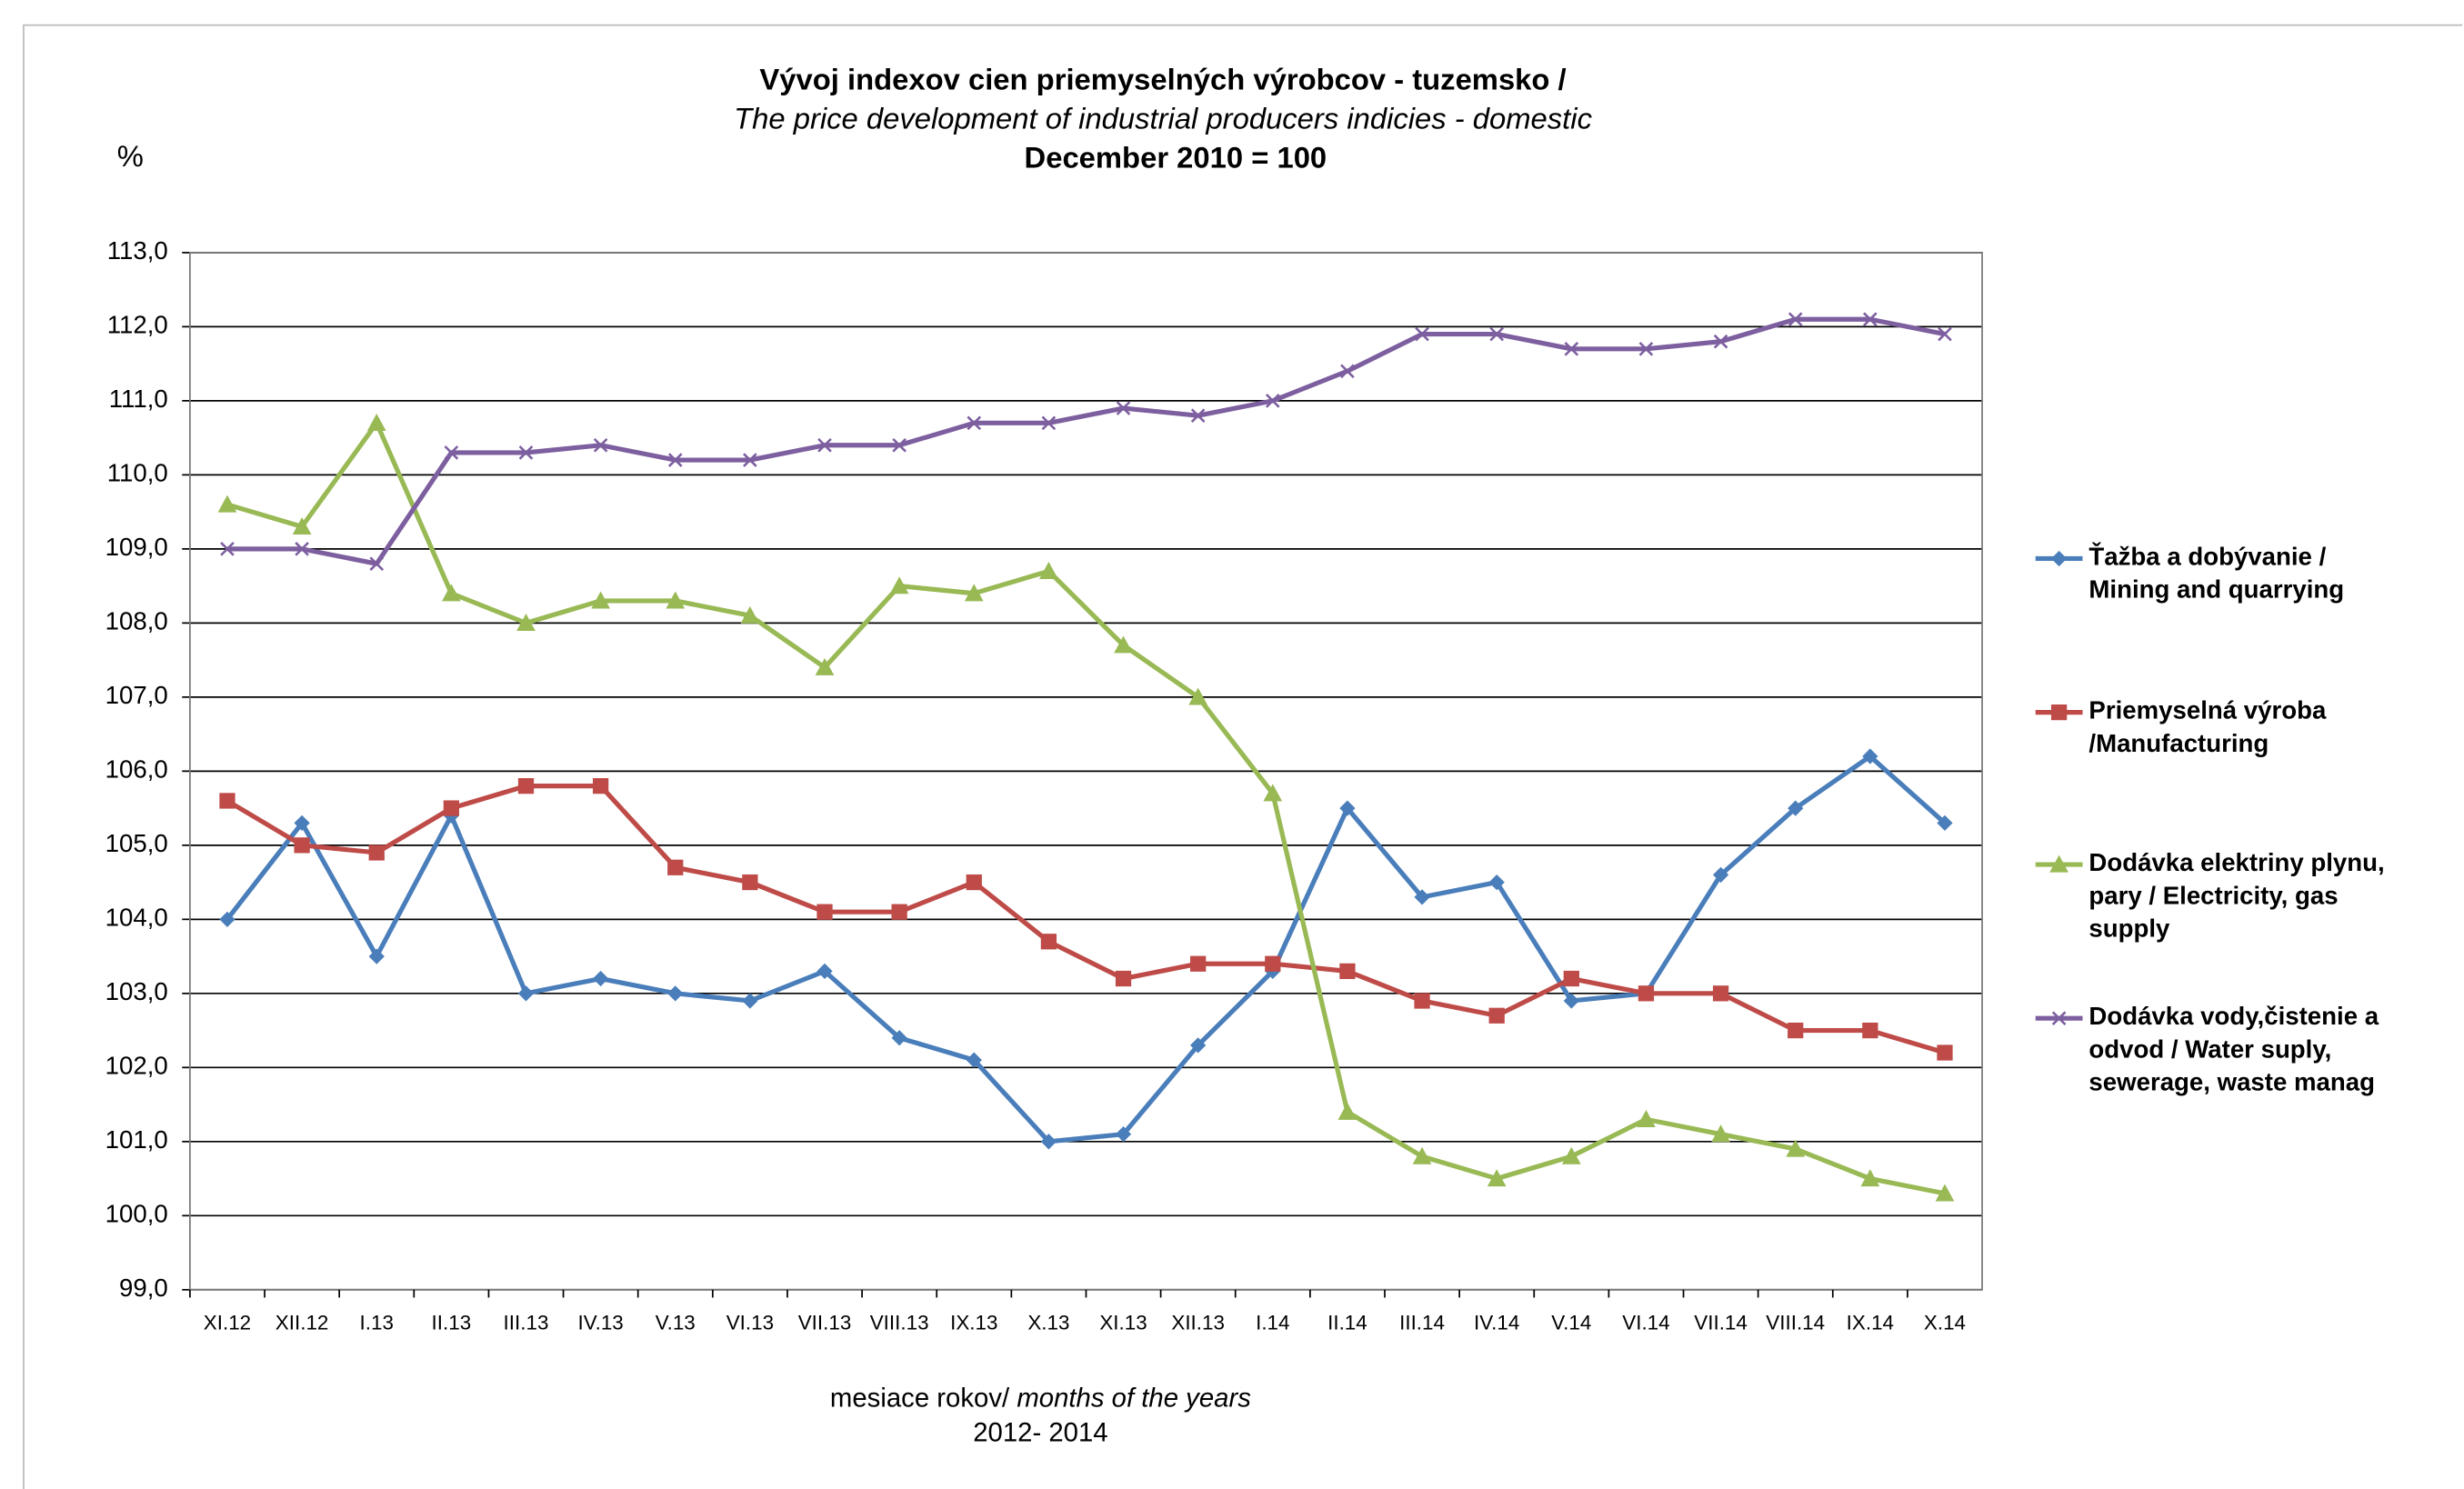 The height and width of the screenshot is (1489, 2464). What do you see at coordinates (1571, 1323) in the screenshot?
I see `x-tick-label: V.14` at bounding box center [1571, 1323].